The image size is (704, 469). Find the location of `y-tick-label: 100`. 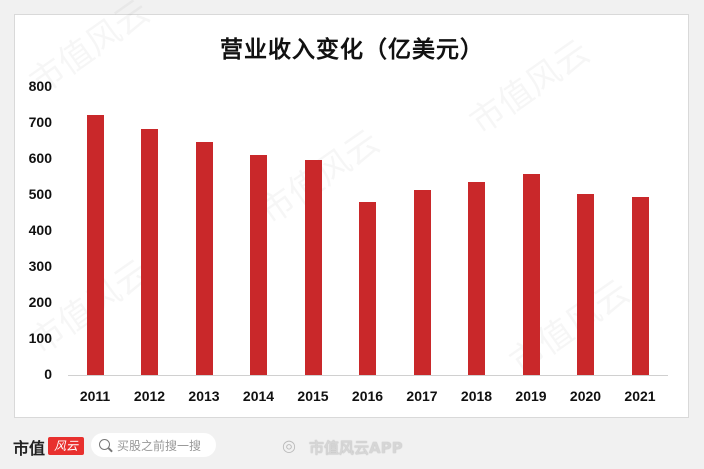

y-tick-label: 100 is located at coordinates (40, 338).